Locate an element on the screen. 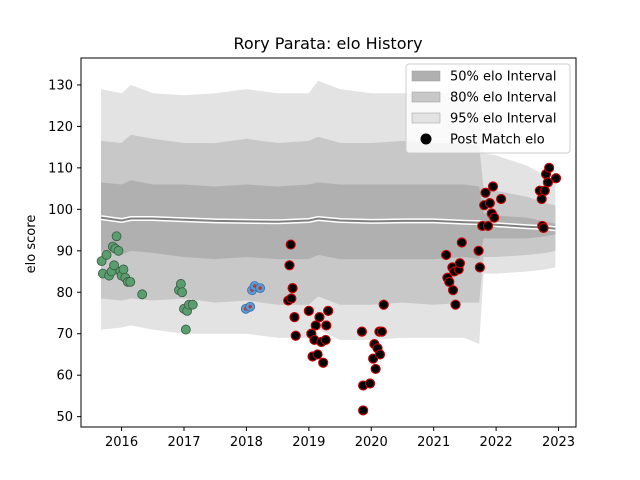 Image resolution: width=640 pixels, height=480 pixels. x-tick-label: 2021 is located at coordinates (433, 442).